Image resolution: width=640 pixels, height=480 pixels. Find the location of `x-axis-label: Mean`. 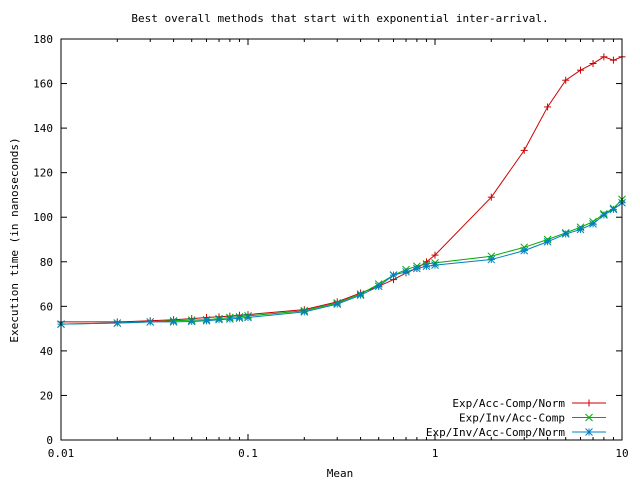

x-axis-label: Mean is located at coordinates (340, 473).